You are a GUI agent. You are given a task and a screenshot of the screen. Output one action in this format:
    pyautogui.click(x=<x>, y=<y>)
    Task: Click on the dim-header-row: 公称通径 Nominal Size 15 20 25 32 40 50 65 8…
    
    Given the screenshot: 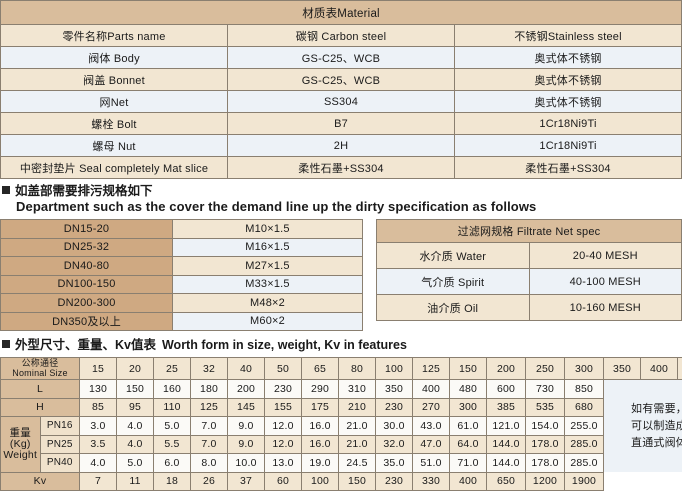 What is the action you would take?
    pyautogui.click(x=341, y=369)
    